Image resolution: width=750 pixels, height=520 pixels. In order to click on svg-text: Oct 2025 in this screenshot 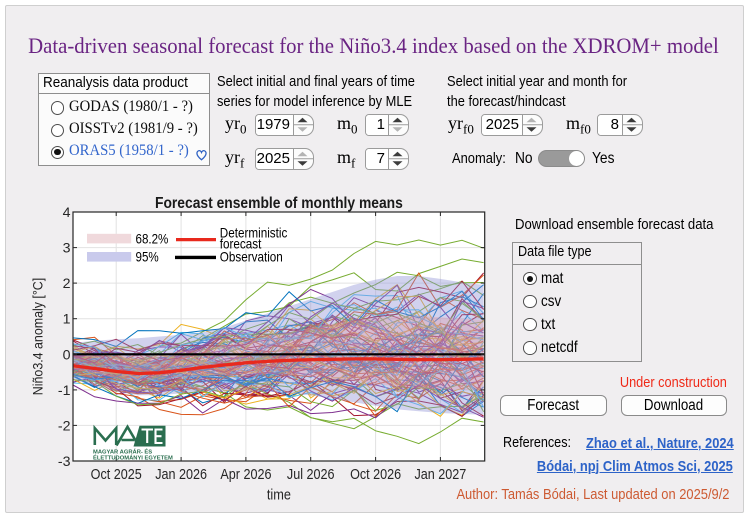, I will do `click(116, 474)`.